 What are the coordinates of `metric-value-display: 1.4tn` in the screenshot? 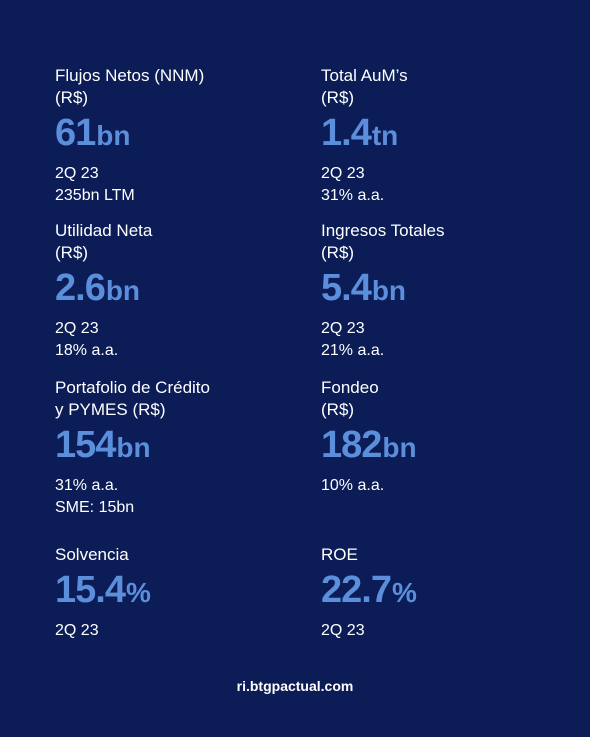 It's located at (446, 137).